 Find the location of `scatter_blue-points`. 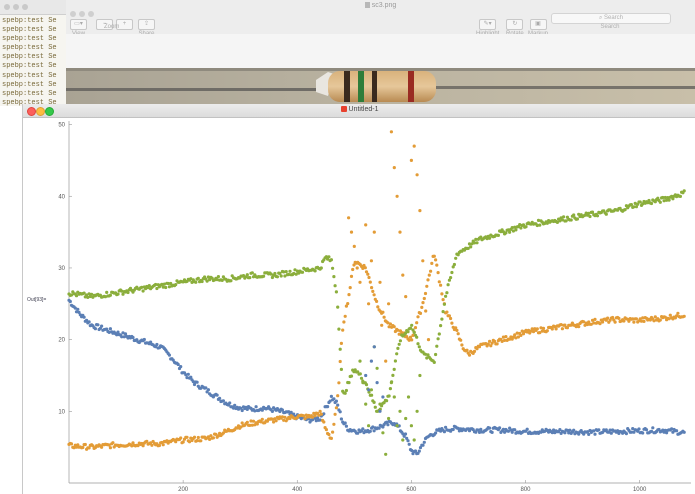

scatter_blue-points is located at coordinates (374, 379).